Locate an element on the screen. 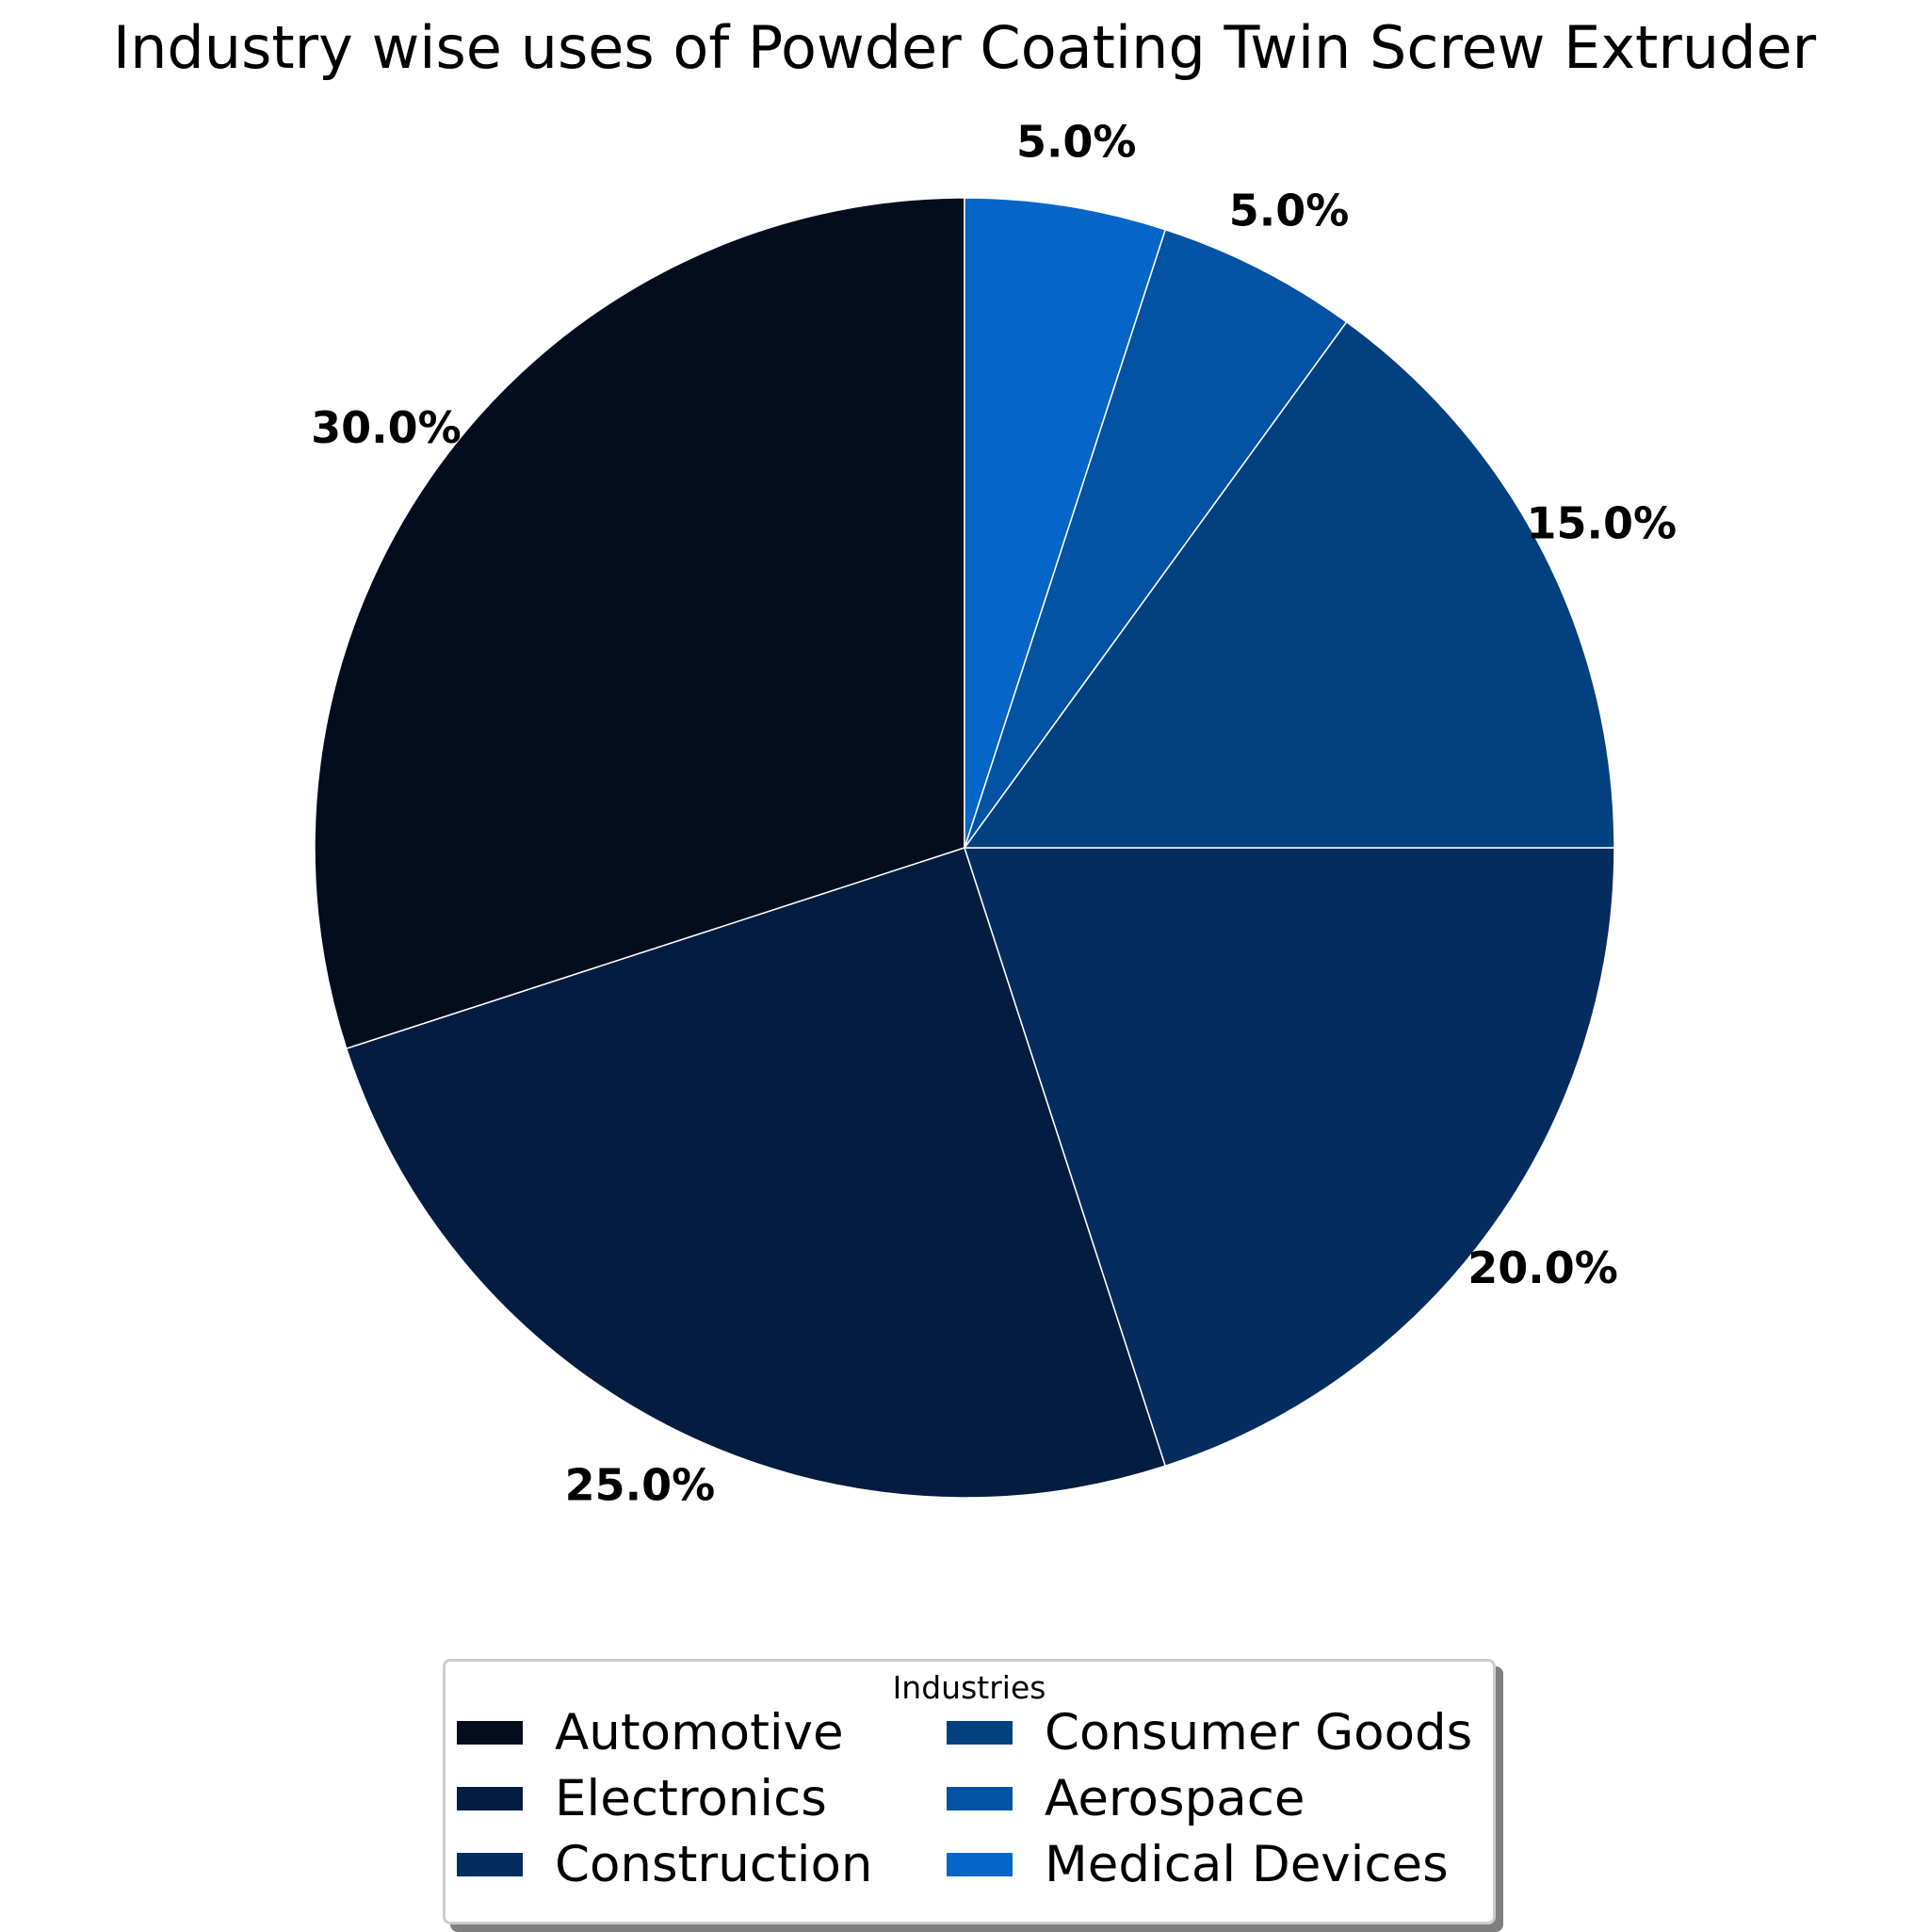 This screenshot has width=1929, height=1932. pie-slice-consumer-goods is located at coordinates (1289, 584).